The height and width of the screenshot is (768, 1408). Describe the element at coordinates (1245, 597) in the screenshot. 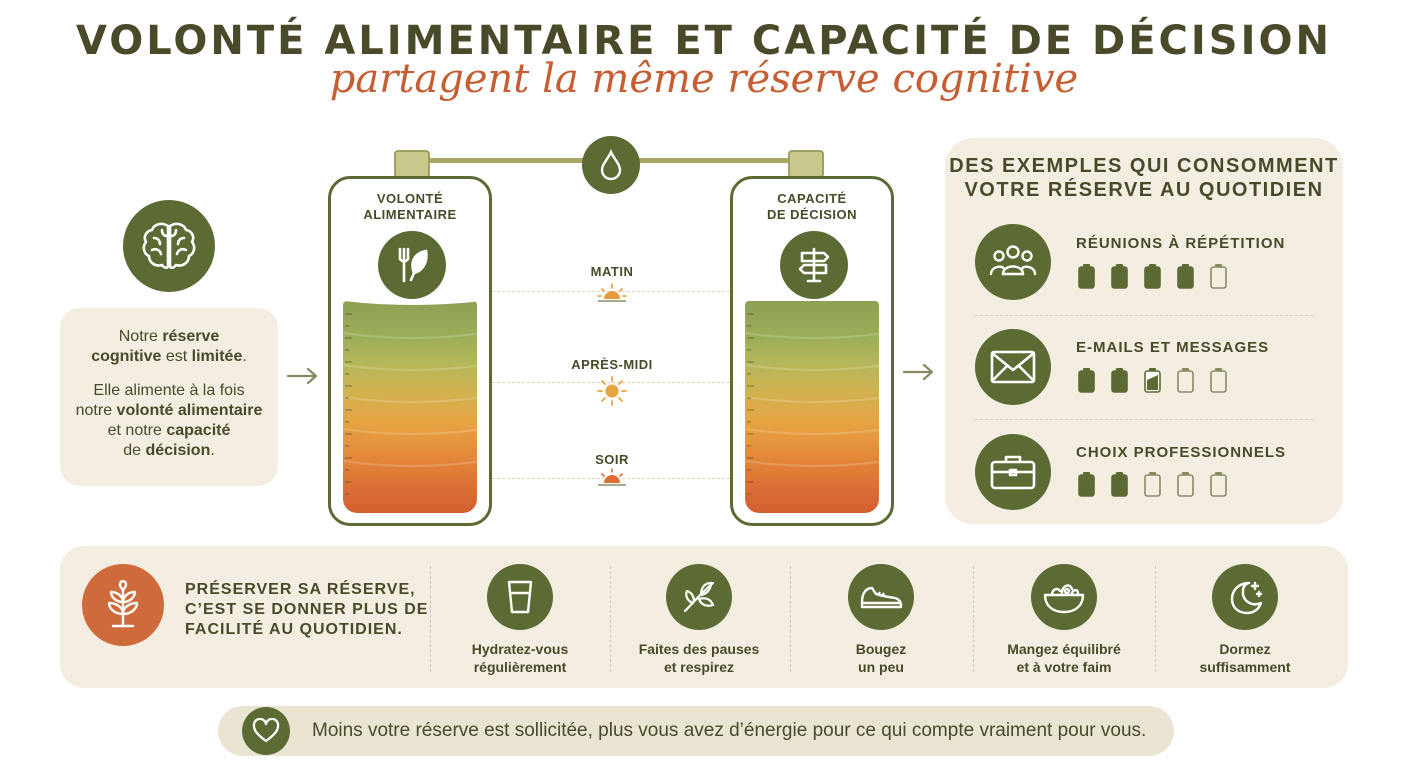

I see `moon-icon` at that location.